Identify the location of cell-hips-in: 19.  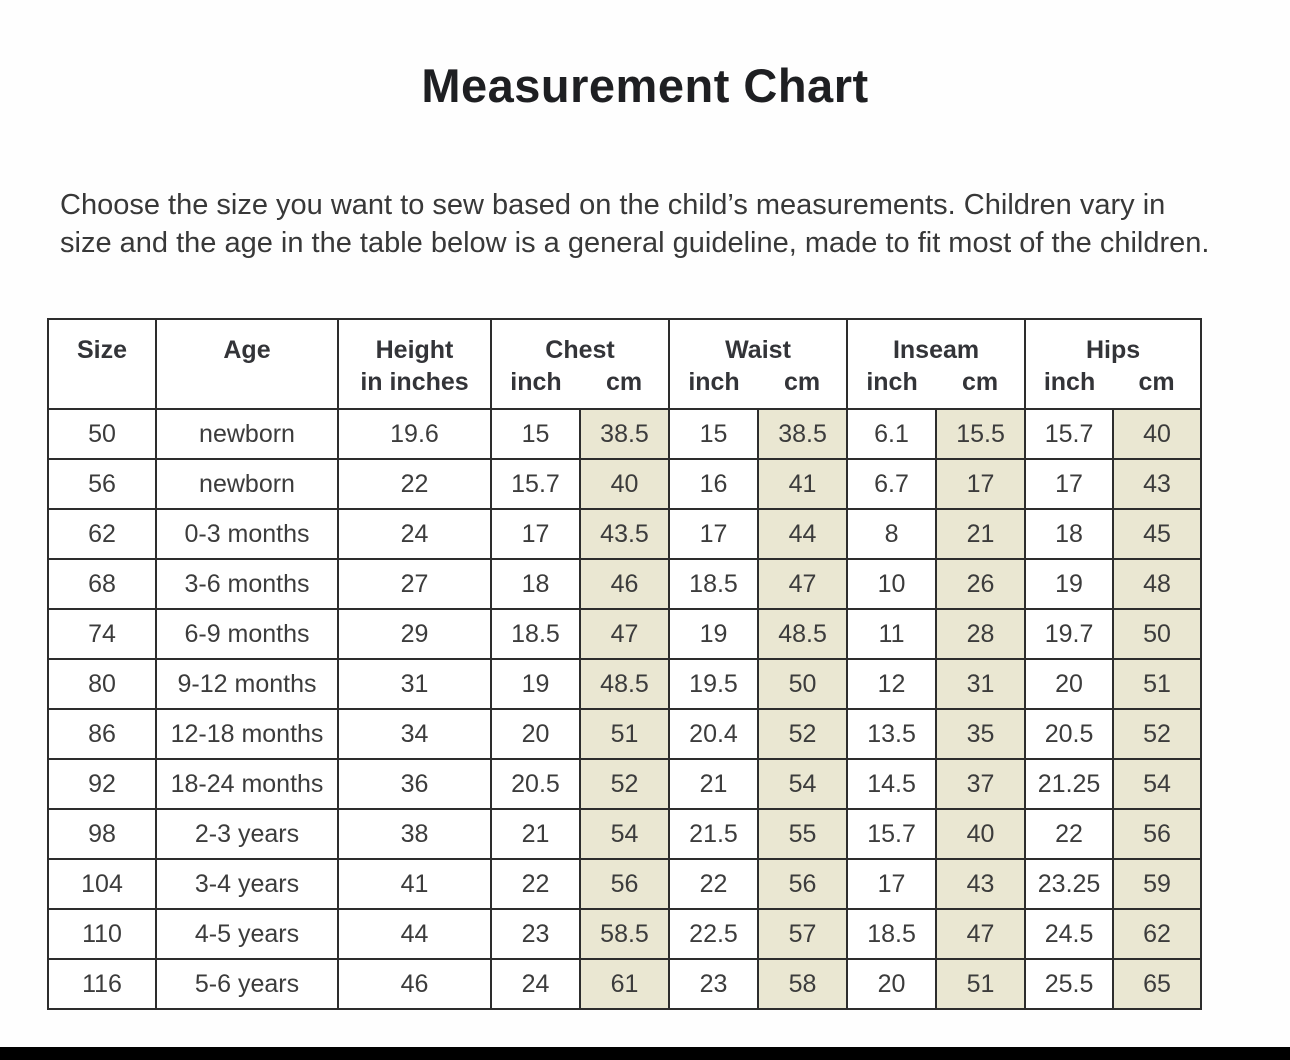
(1069, 584).